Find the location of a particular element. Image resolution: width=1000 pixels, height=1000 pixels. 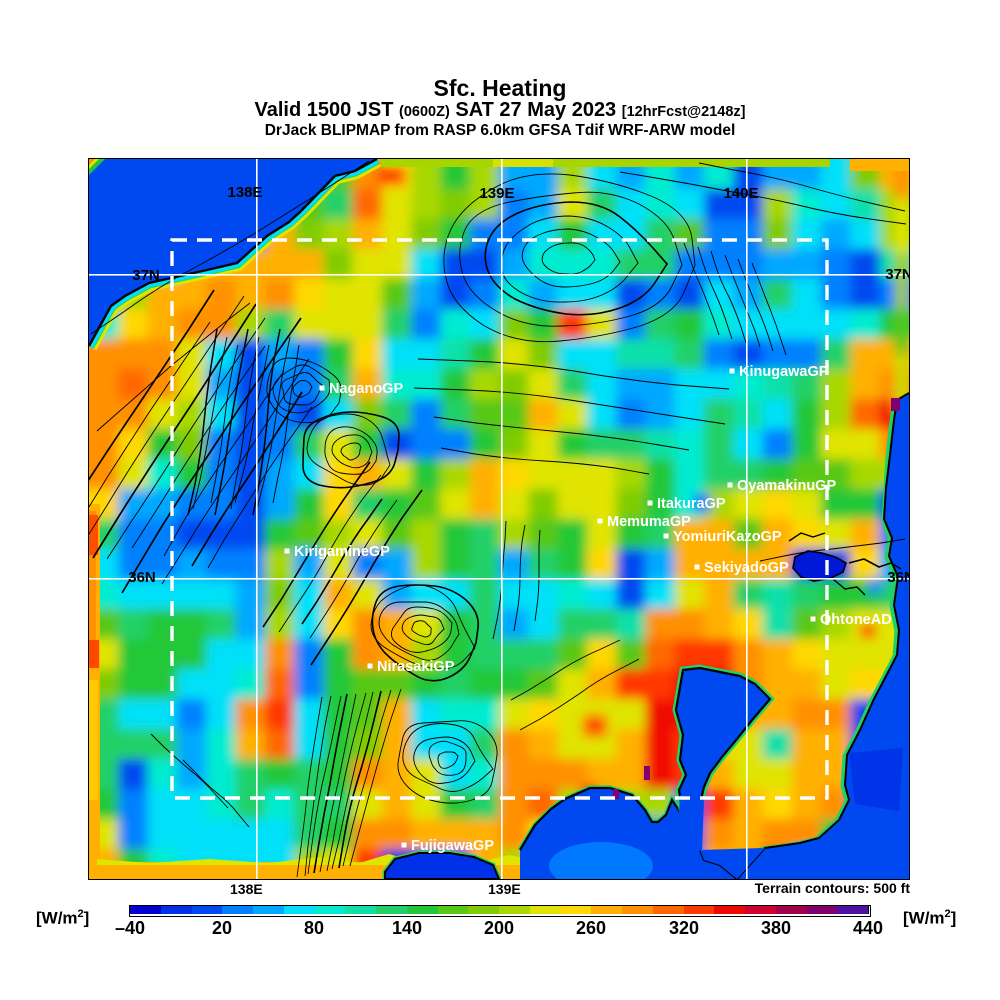

svg-text: OhtoneAD is located at coordinates (856, 620).